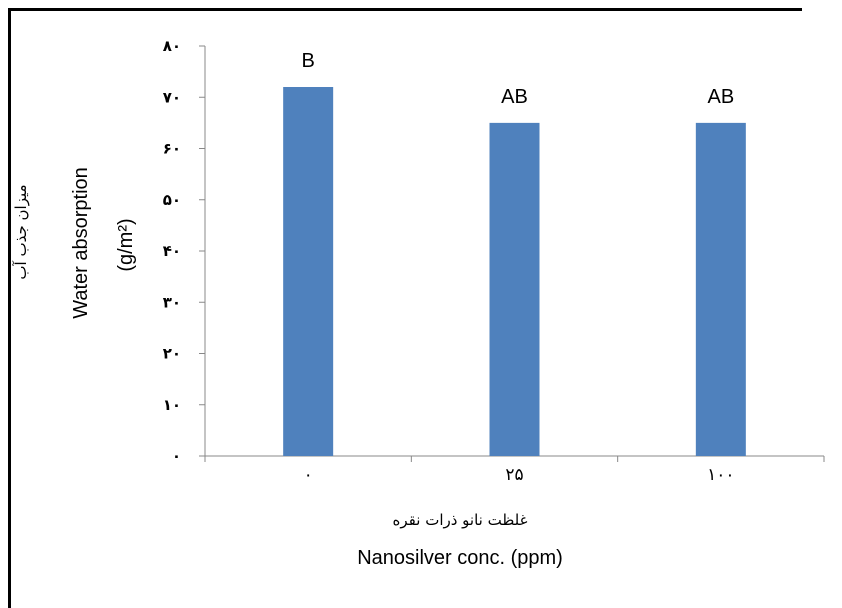 Image resolution: width=842 pixels, height=608 pixels. I want to click on y-tick-label: ۶۰, so click(172, 149).